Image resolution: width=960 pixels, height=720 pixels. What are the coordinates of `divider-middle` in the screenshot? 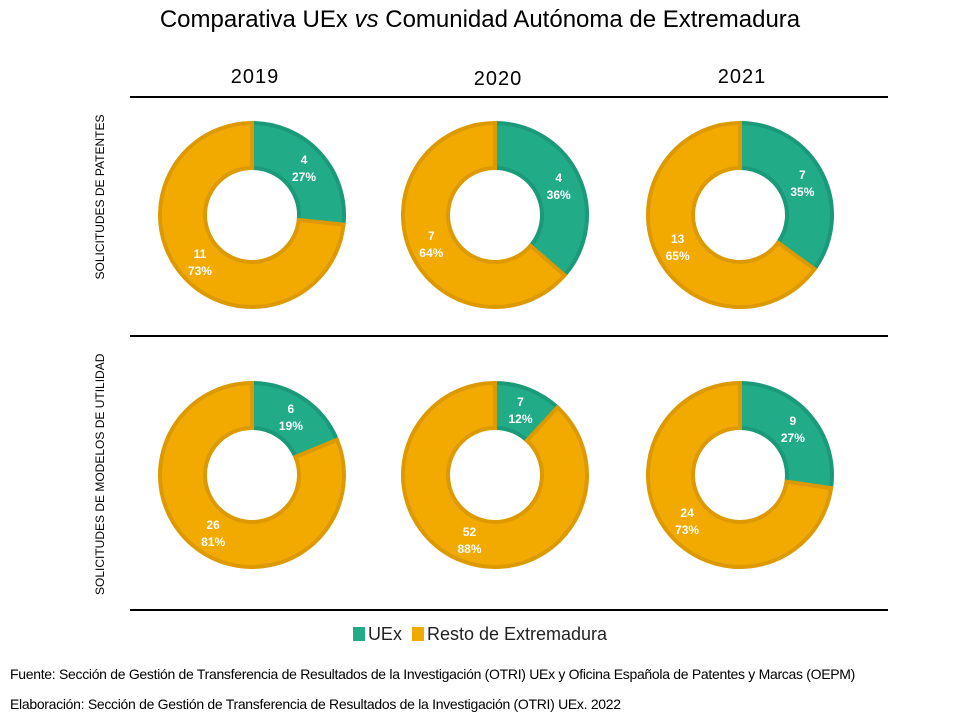 It's located at (509, 336).